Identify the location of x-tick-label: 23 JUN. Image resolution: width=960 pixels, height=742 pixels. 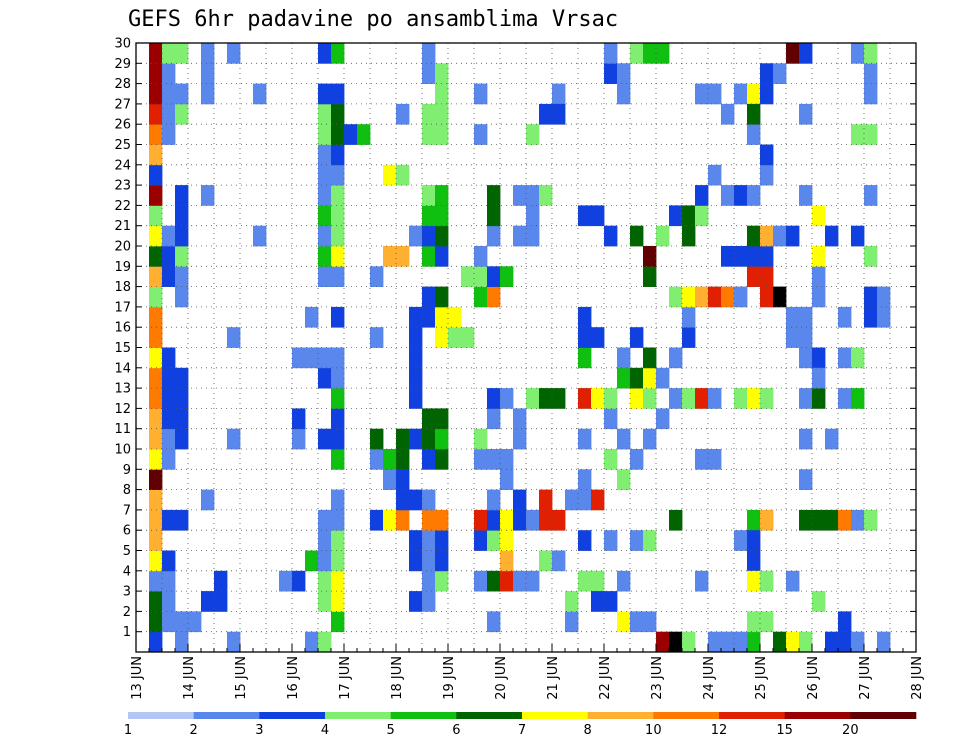
(657, 678).